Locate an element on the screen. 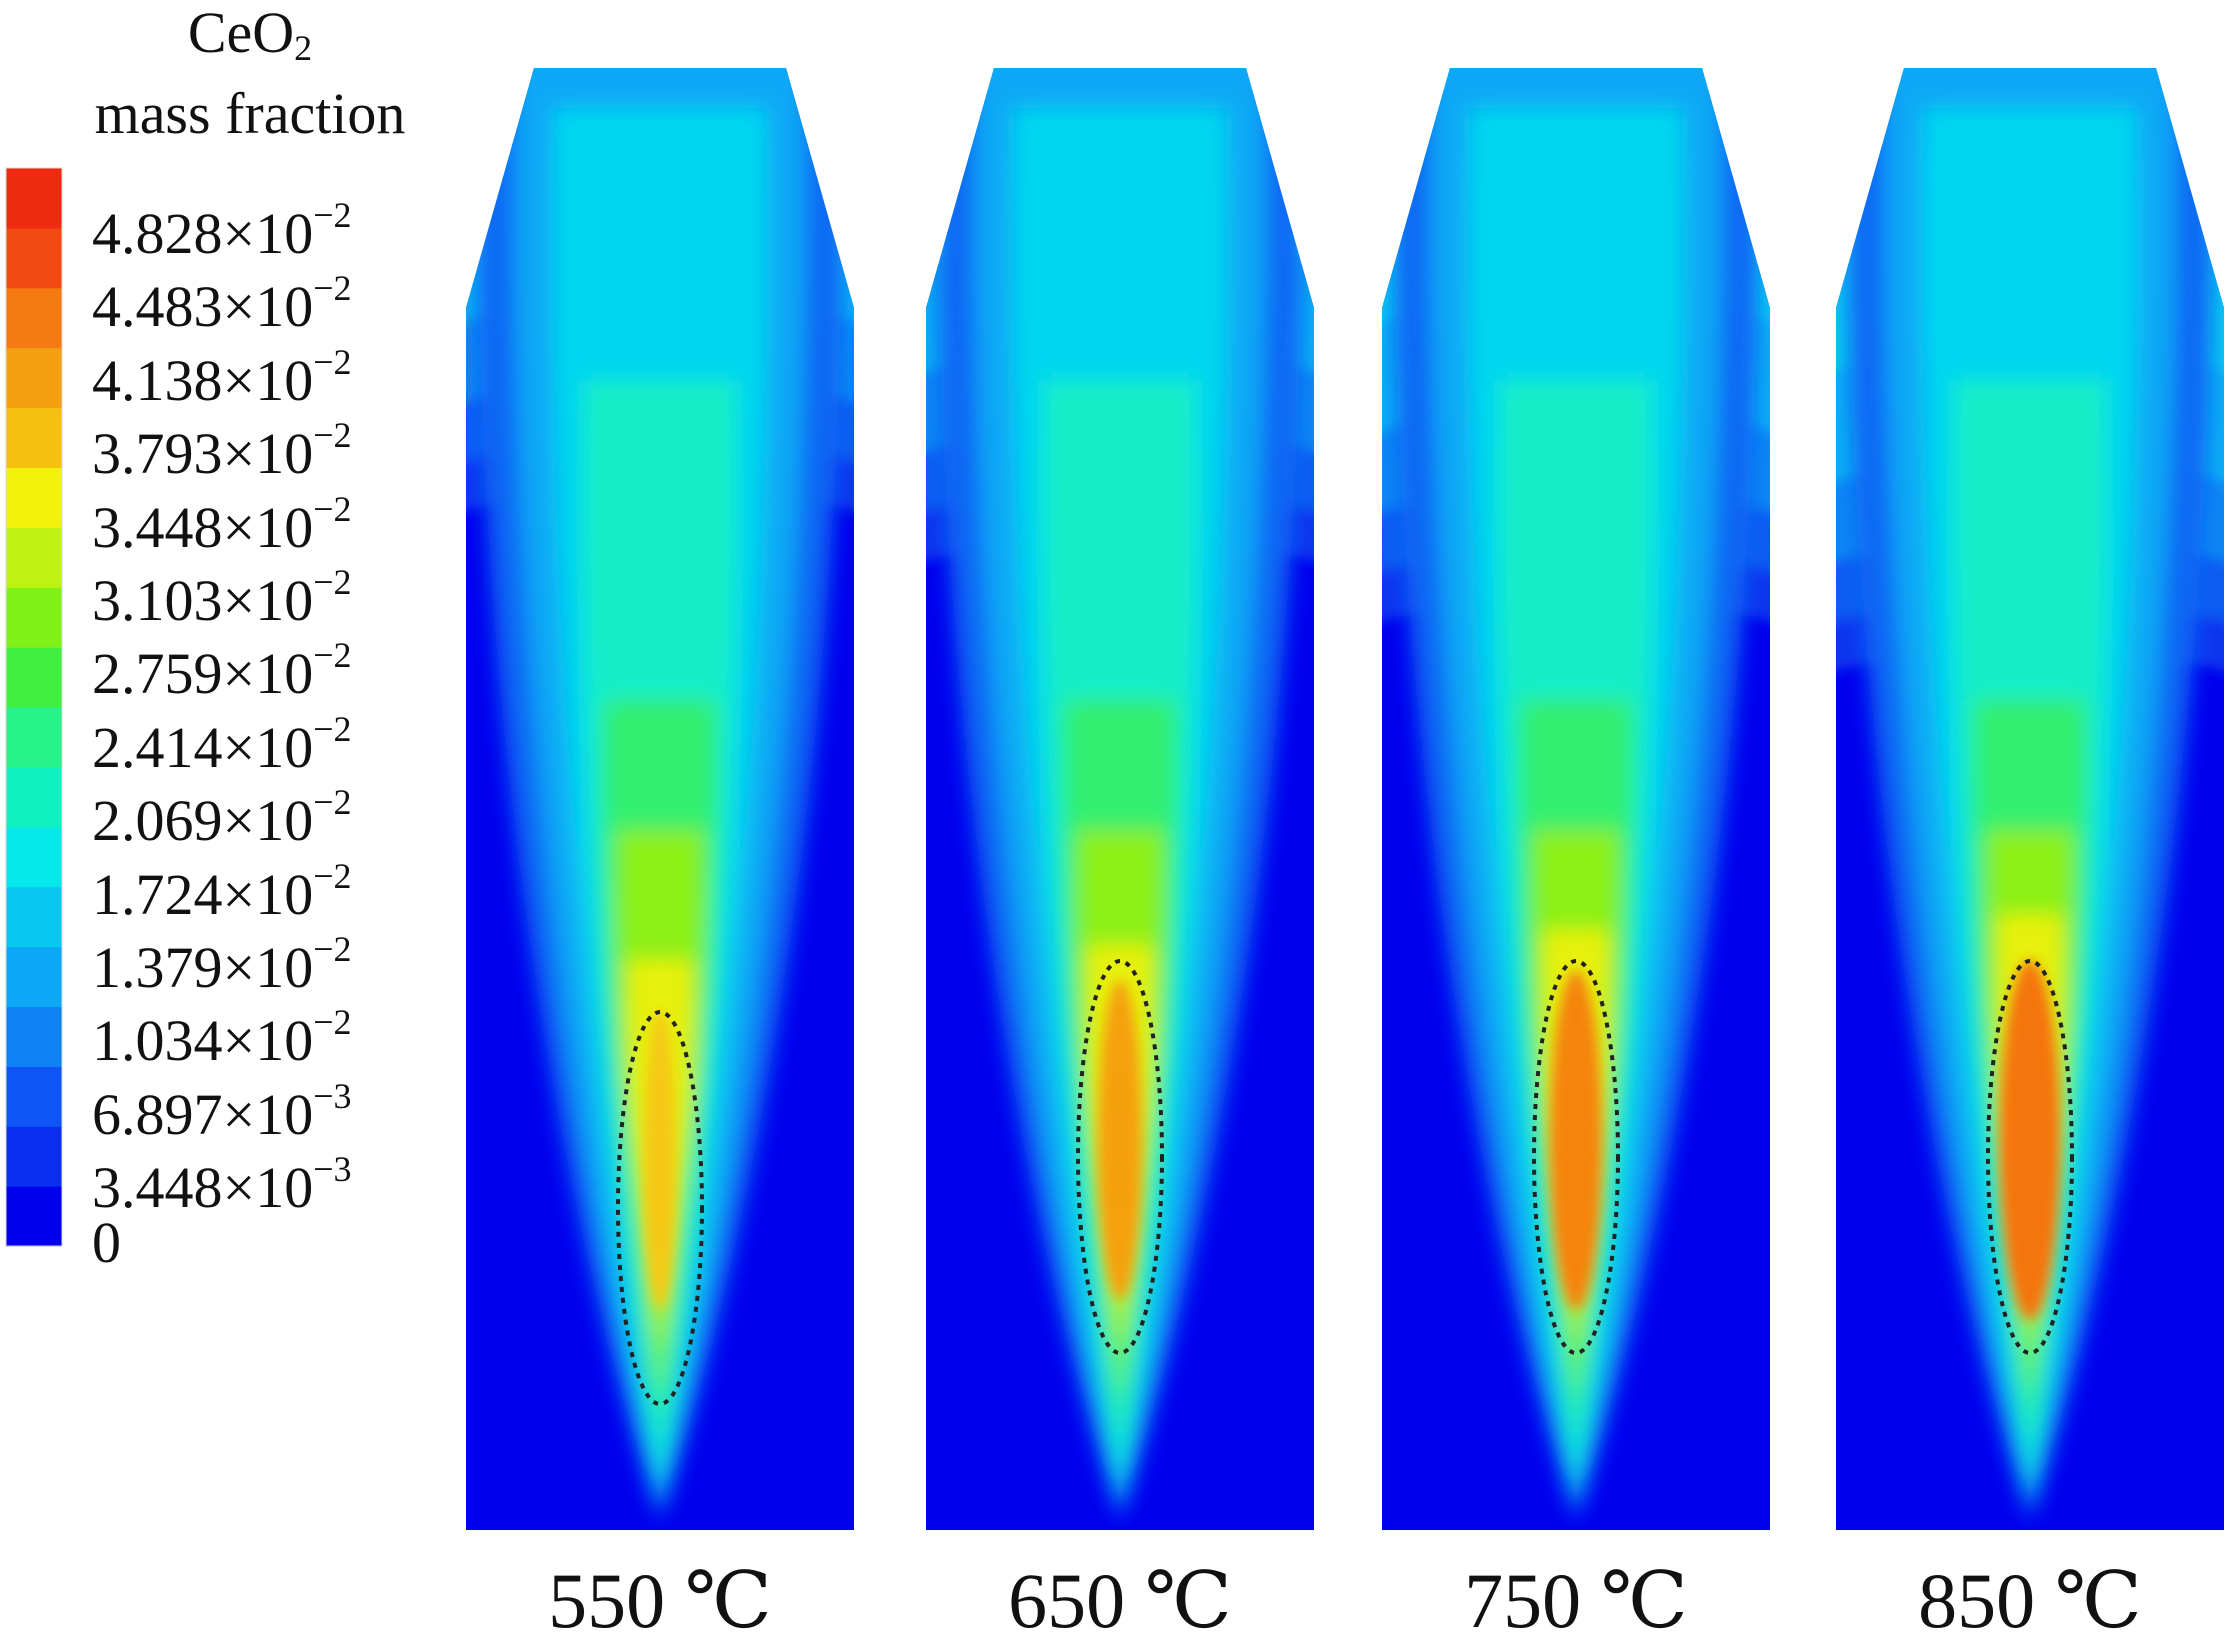 This screenshot has height=1644, width=2232. legend-title-species: CeO2 is located at coordinates (250, 34).